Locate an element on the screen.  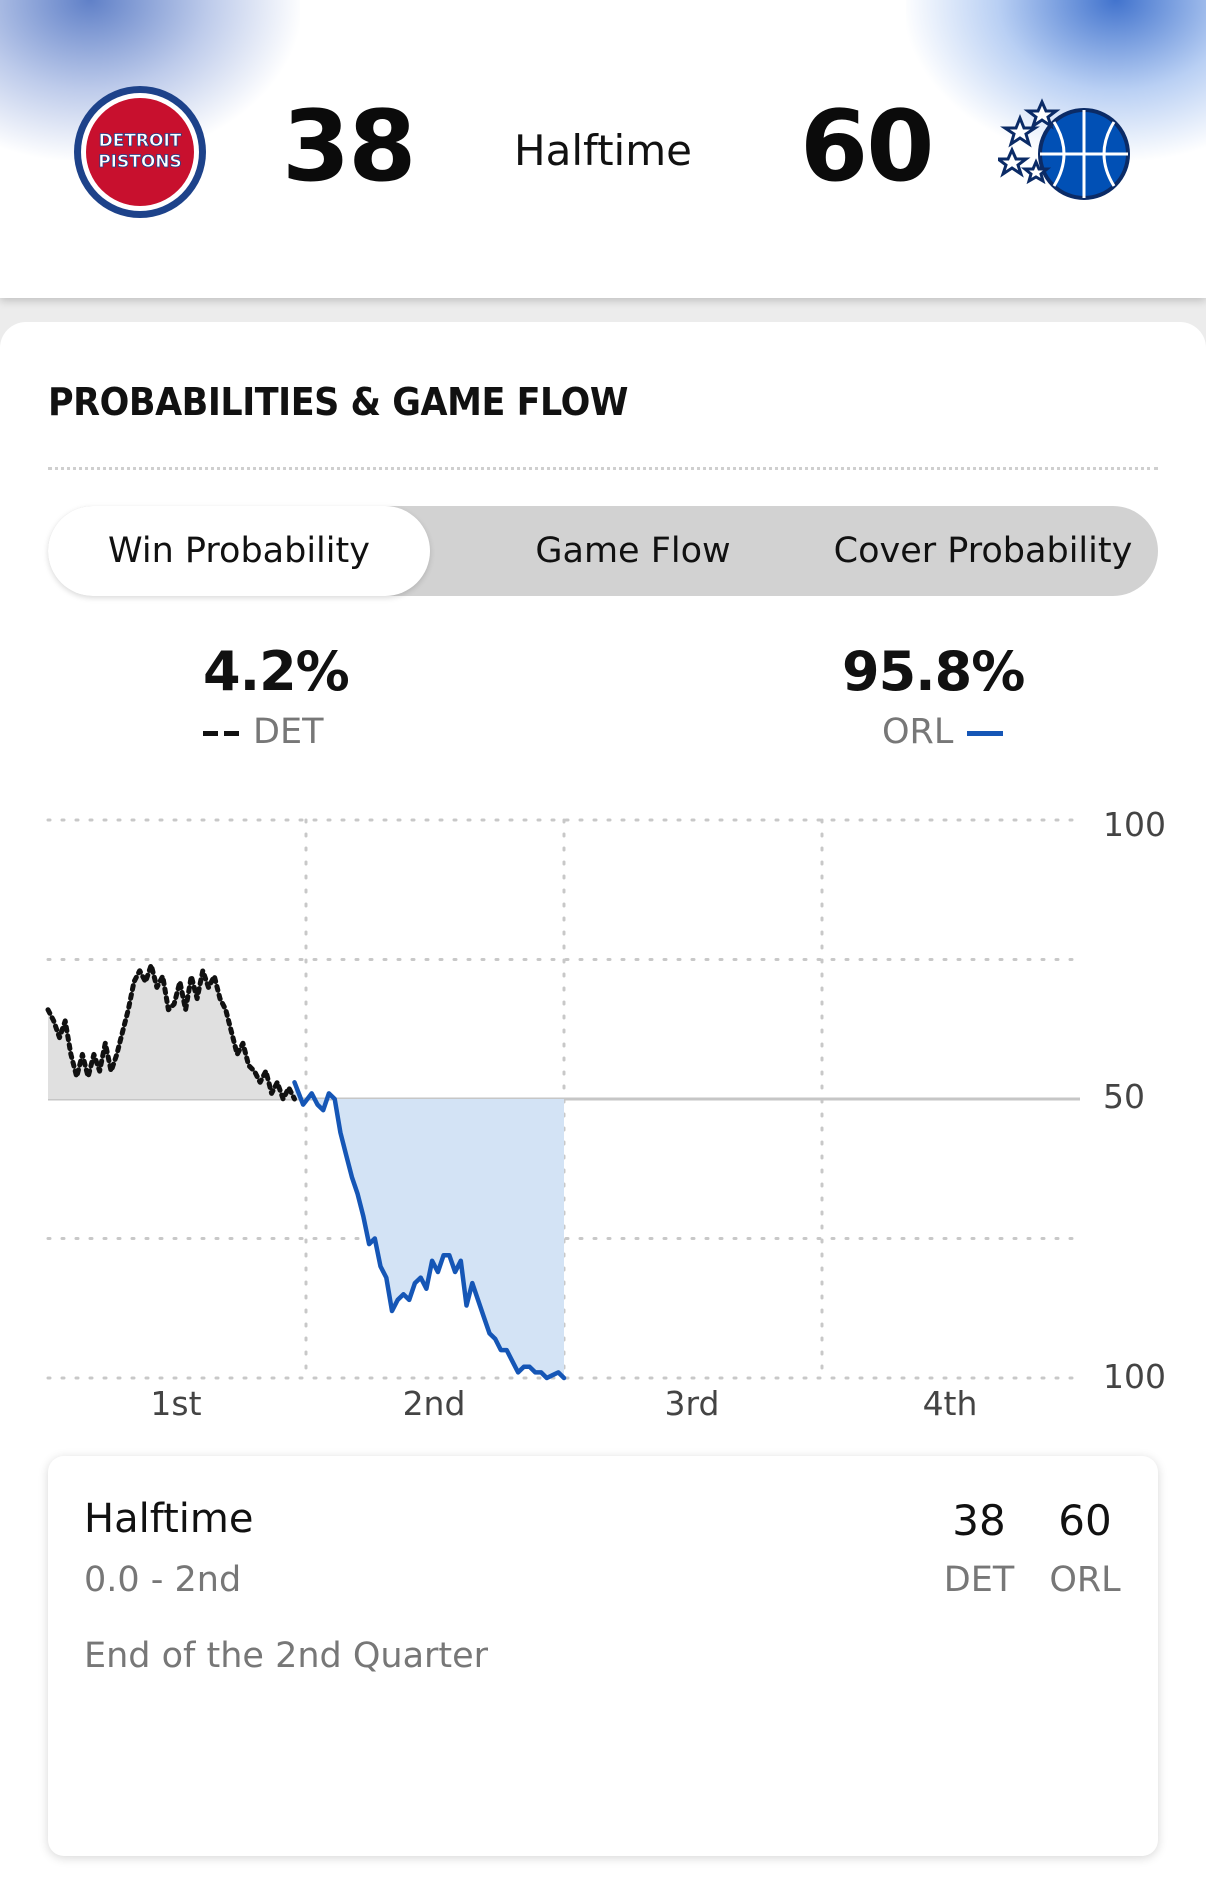
dashed-line-legend-icon is located at coordinates (221, 733).